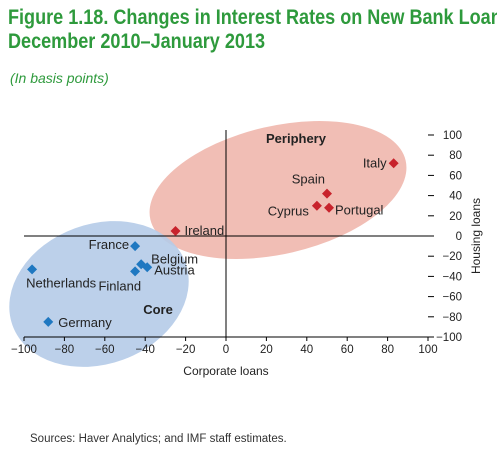 Image resolution: width=497 pixels, height=456 pixels. I want to click on point-finland, so click(135, 271).